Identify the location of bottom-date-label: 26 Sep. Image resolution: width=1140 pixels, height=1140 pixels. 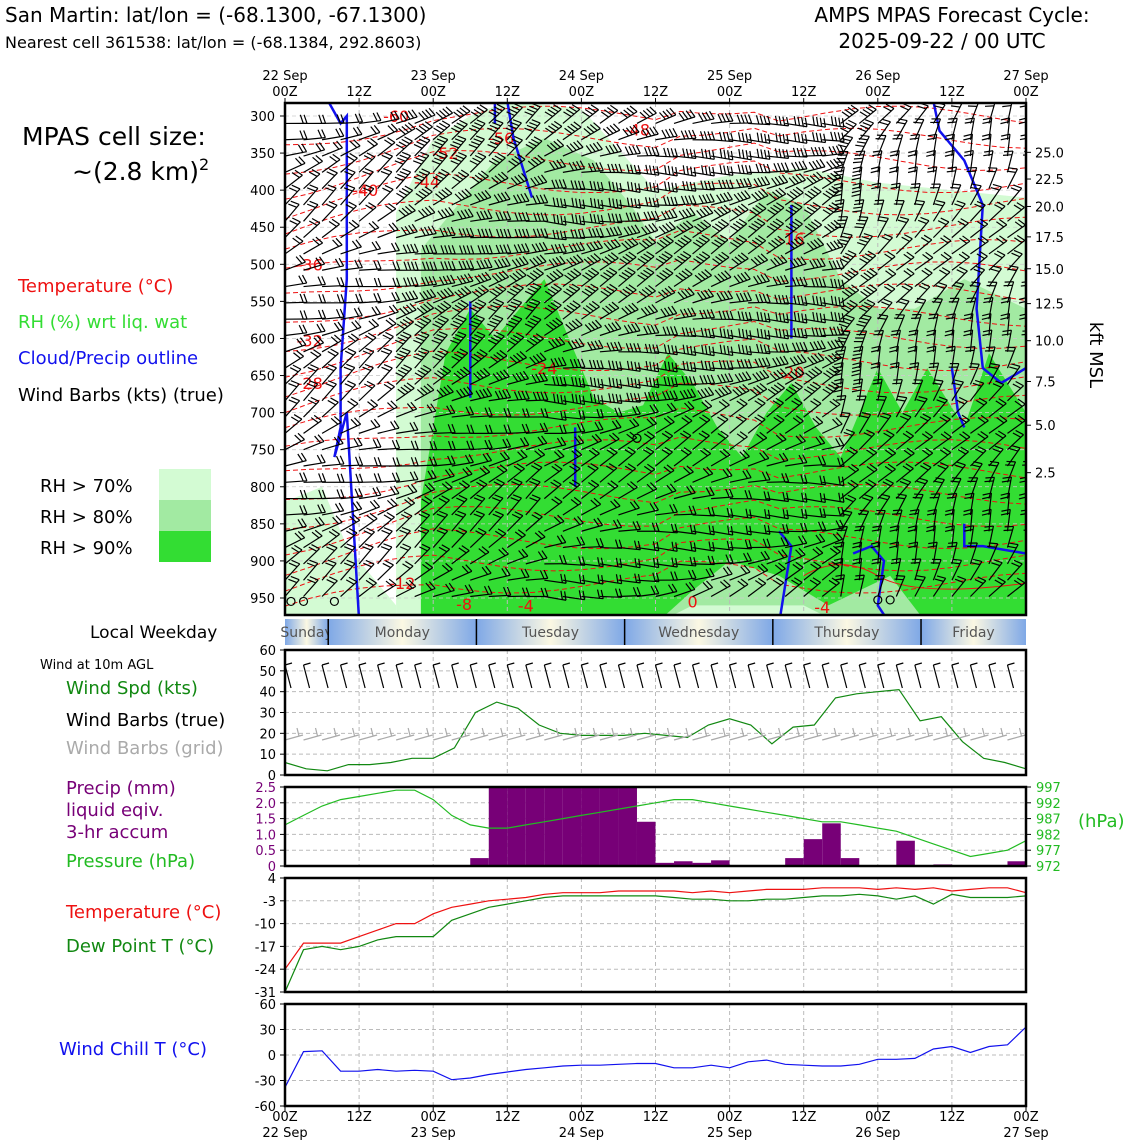
(877, 1133).